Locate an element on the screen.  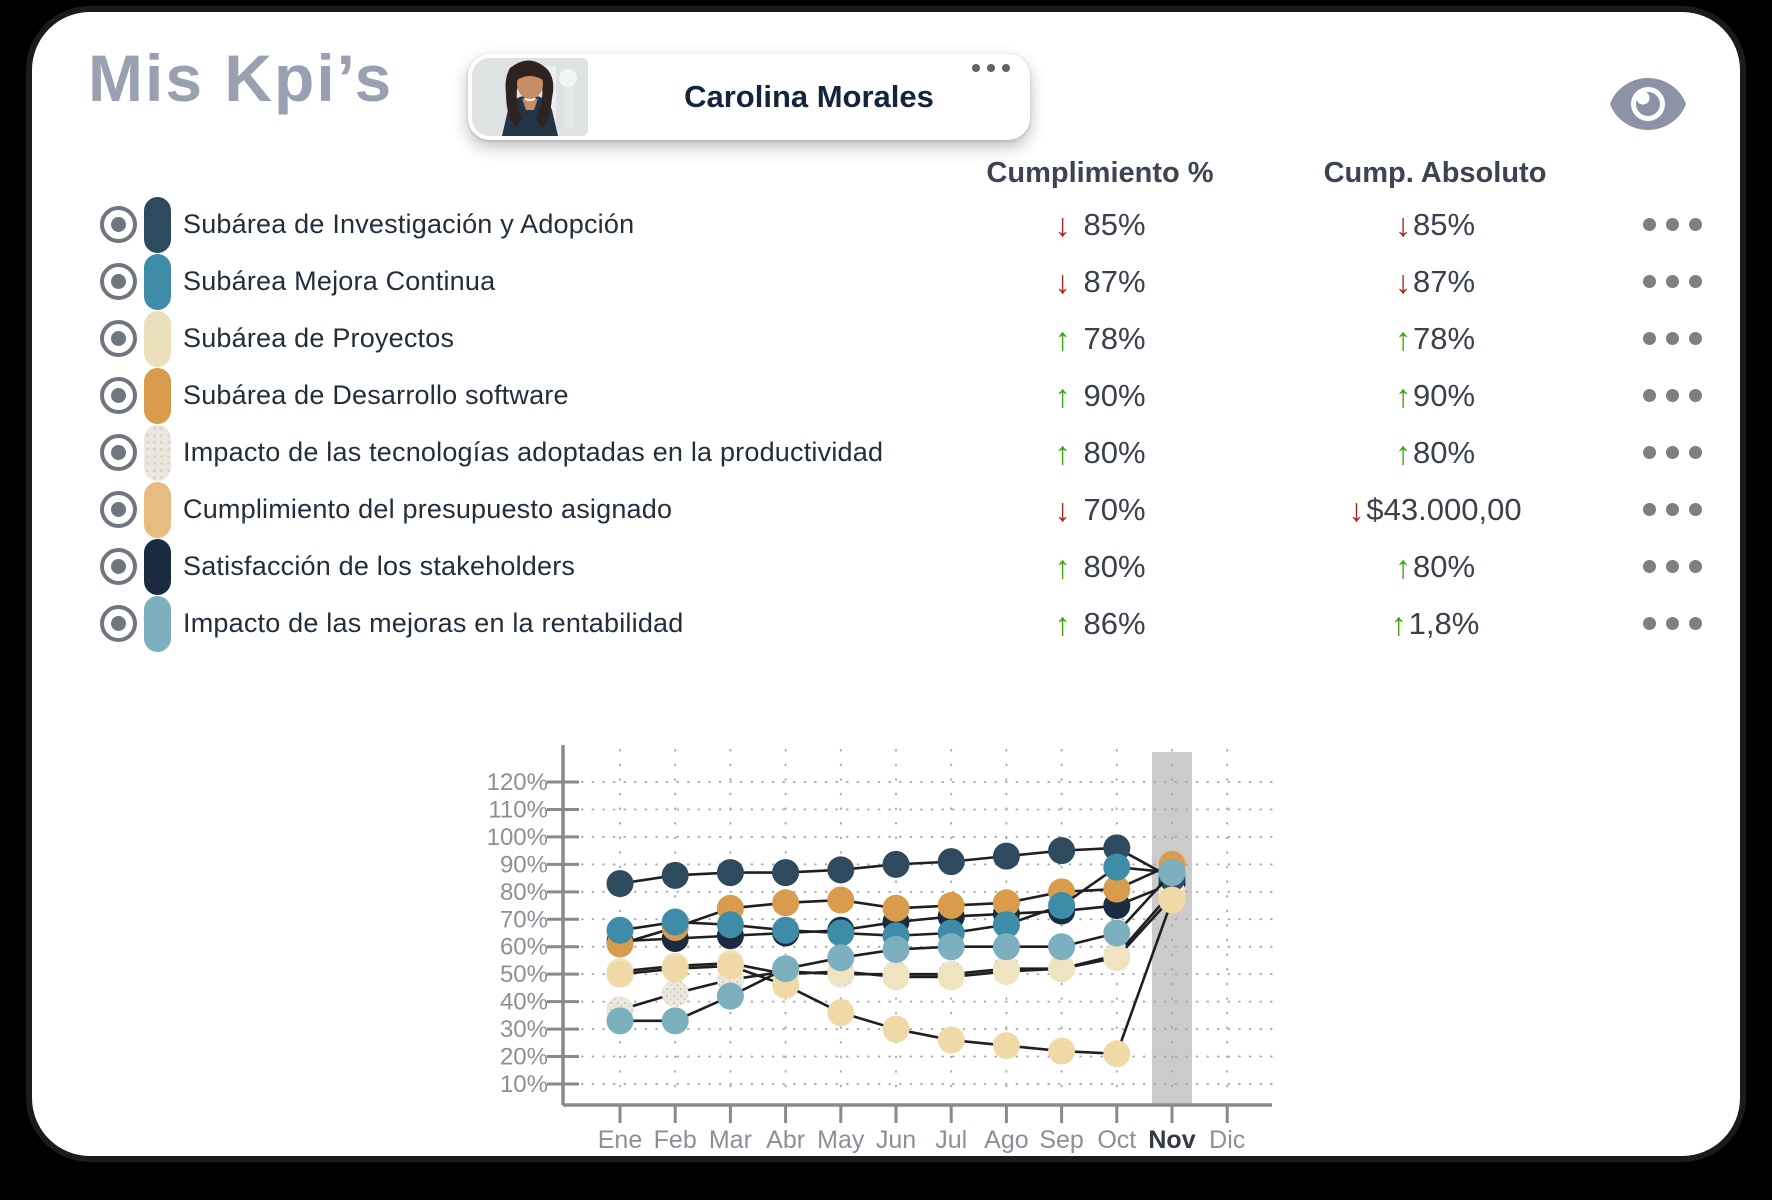
user-card-menu-button is located at coordinates (991, 68).